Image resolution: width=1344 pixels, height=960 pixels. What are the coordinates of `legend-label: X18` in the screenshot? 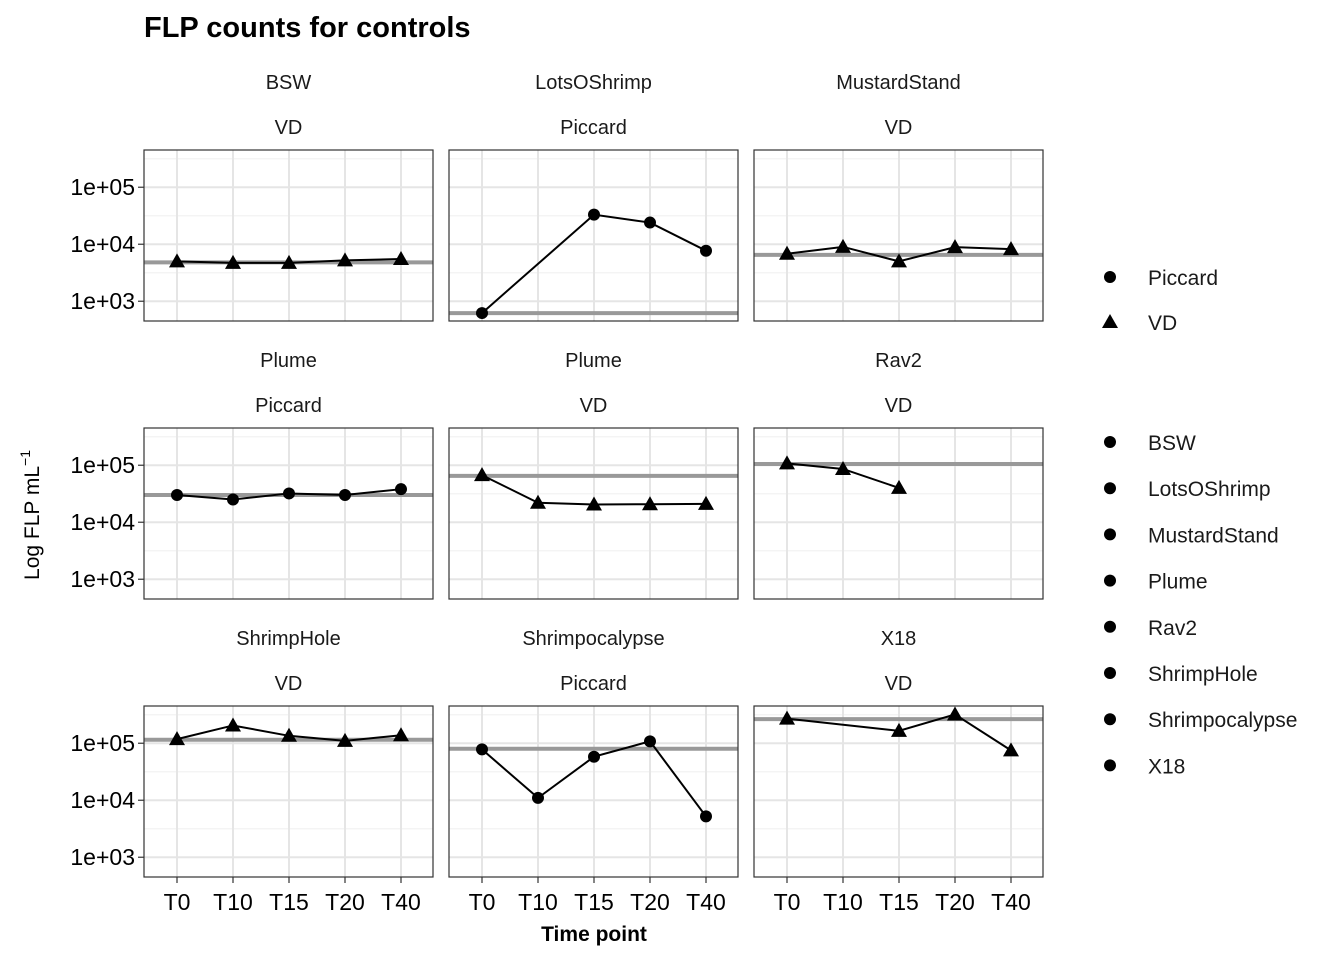 It's located at (1166, 766).